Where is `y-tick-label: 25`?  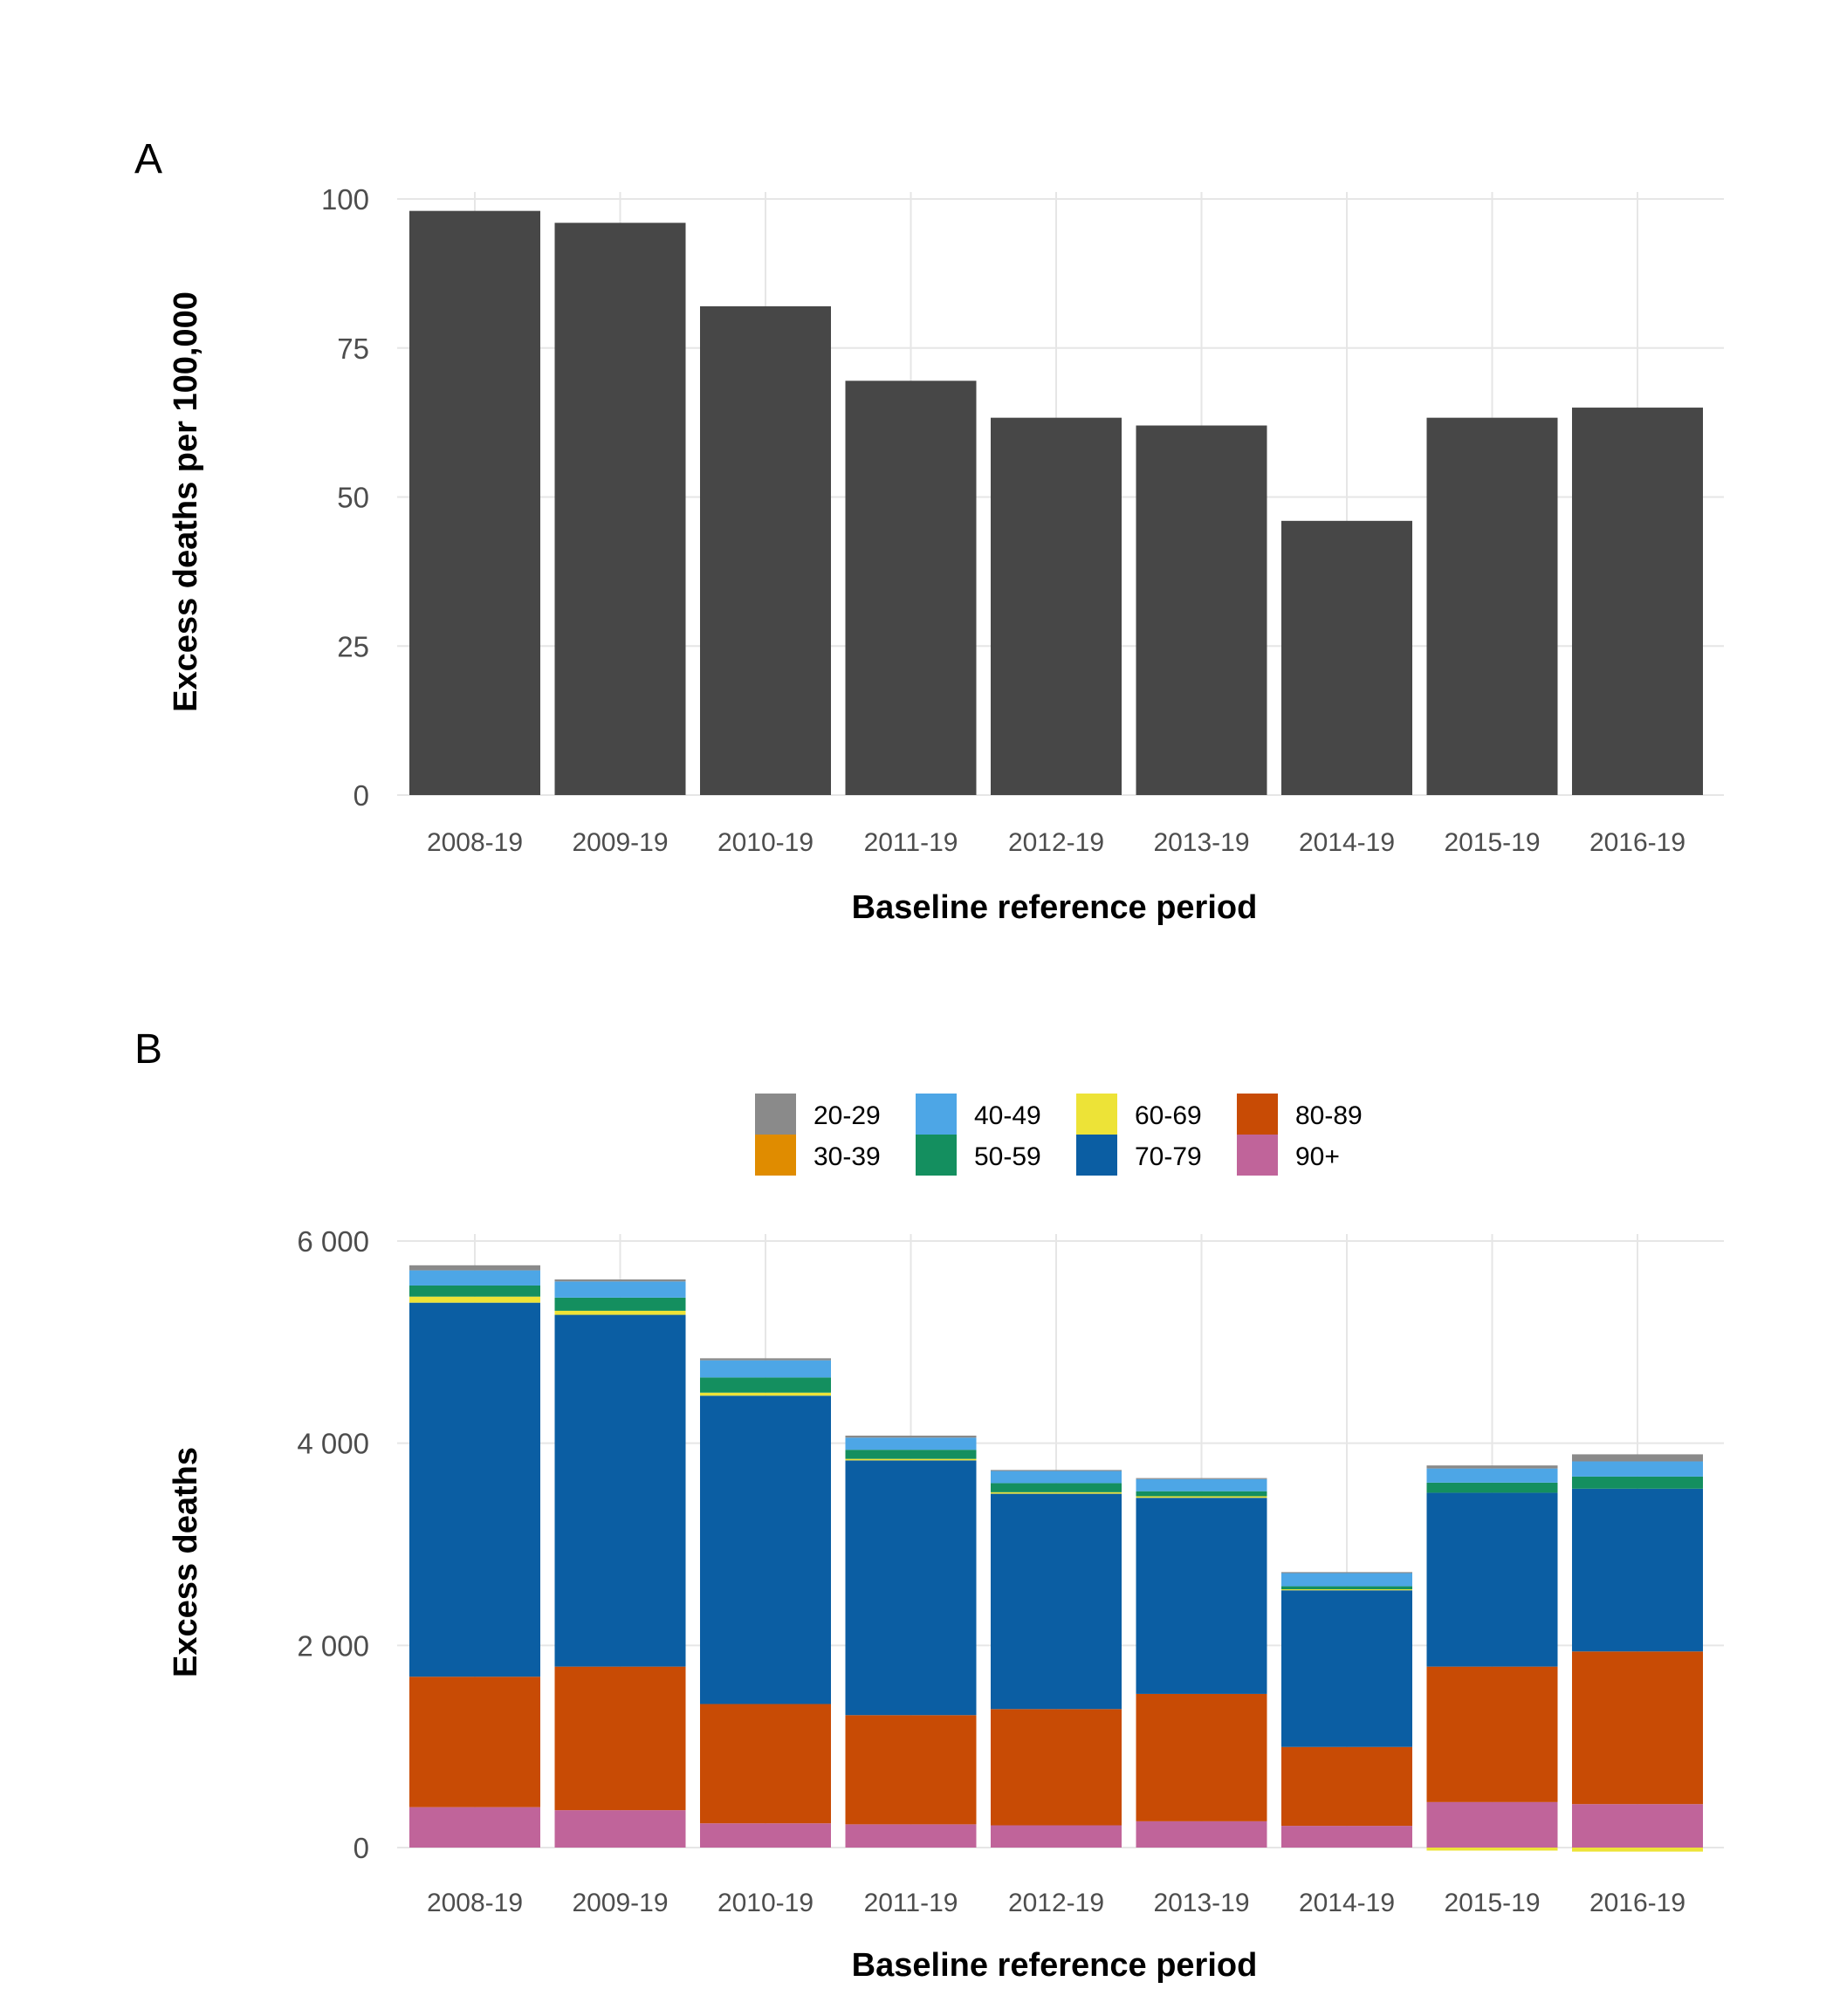
y-tick-label: 25 is located at coordinates (353, 646).